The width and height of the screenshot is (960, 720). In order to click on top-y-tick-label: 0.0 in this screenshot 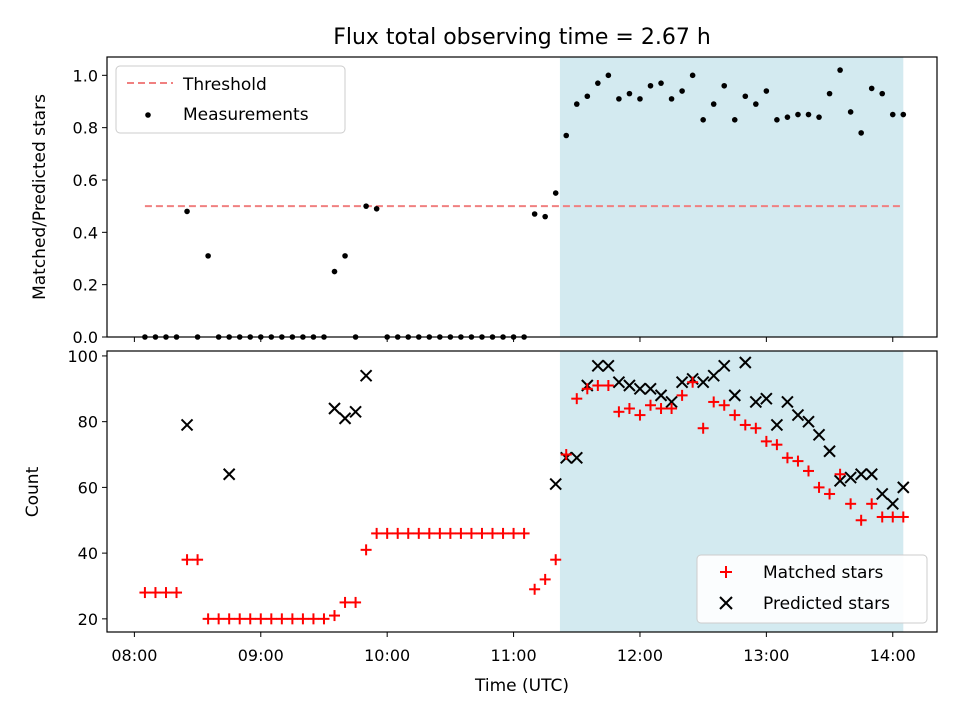, I will do `click(85, 337)`.